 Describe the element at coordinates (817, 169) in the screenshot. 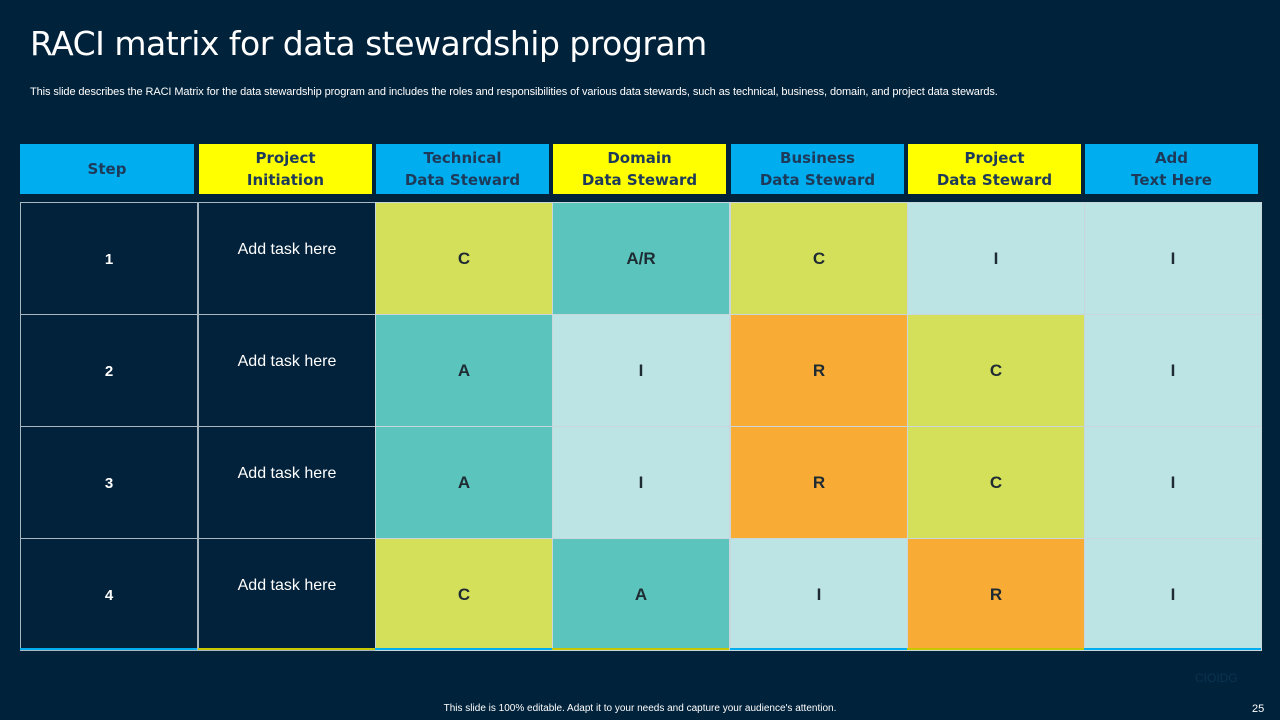

I see `header-cell: Business Data Steward` at that location.